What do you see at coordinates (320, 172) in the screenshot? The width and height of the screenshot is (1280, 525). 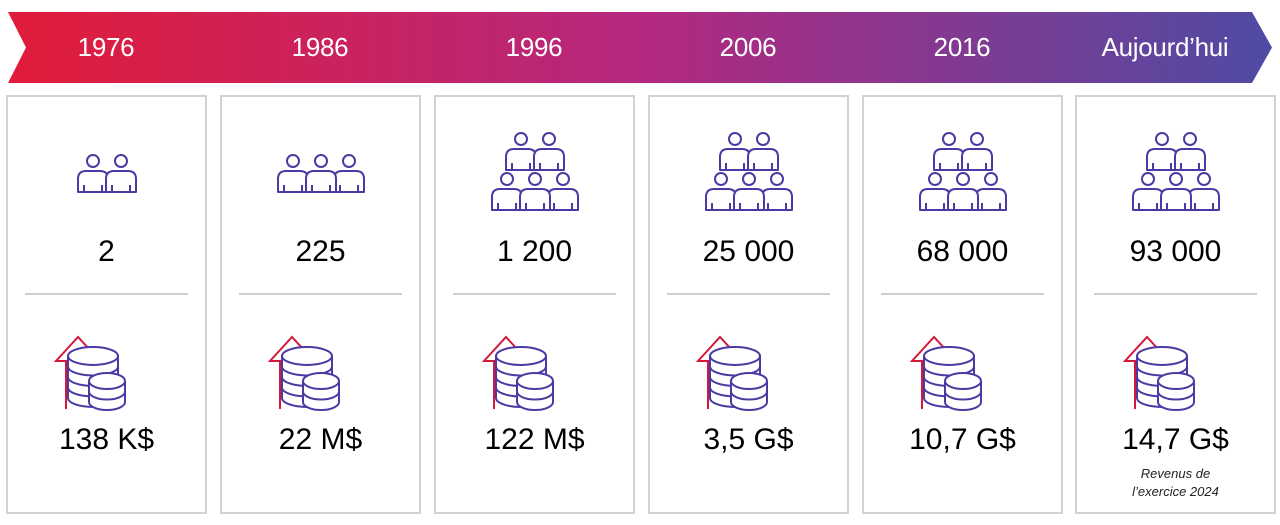 I see `people-3-icon` at bounding box center [320, 172].